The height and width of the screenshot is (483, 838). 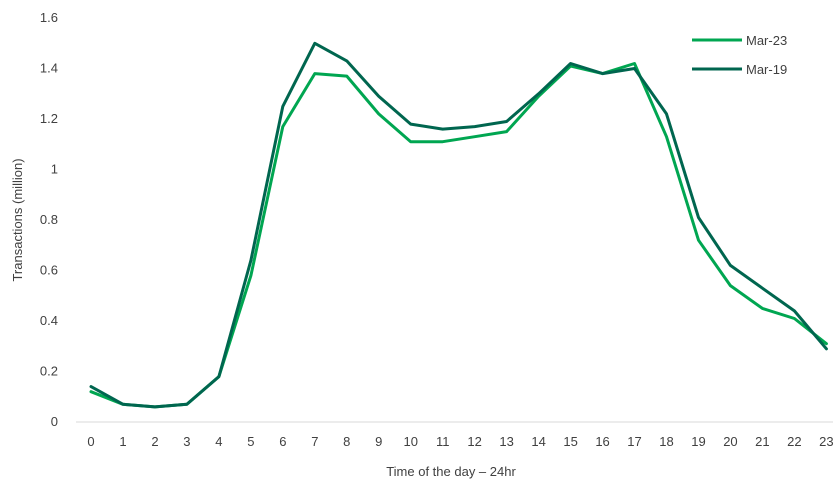 I want to click on x-axis-title: Time of the day – 24hr, so click(x=451, y=471).